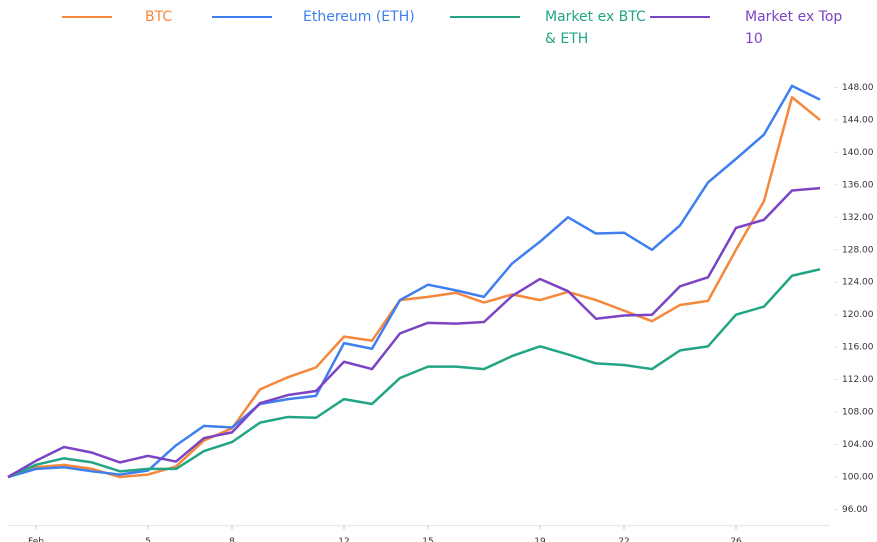  Describe the element at coordinates (858, 218) in the screenshot. I see `y-tick-label: 132.00` at that location.